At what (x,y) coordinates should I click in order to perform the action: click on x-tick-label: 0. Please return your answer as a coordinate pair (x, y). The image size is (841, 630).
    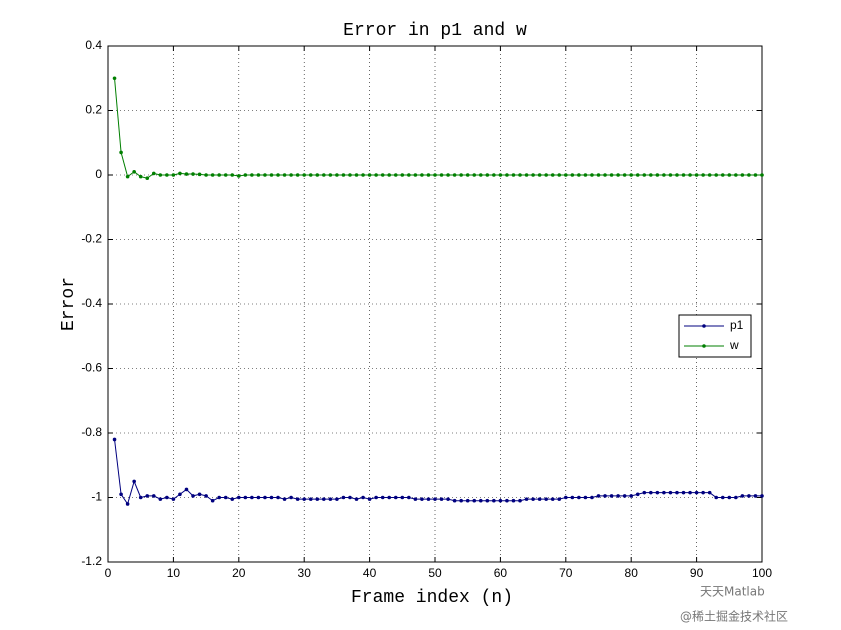
    Looking at the image, I should click on (108, 573).